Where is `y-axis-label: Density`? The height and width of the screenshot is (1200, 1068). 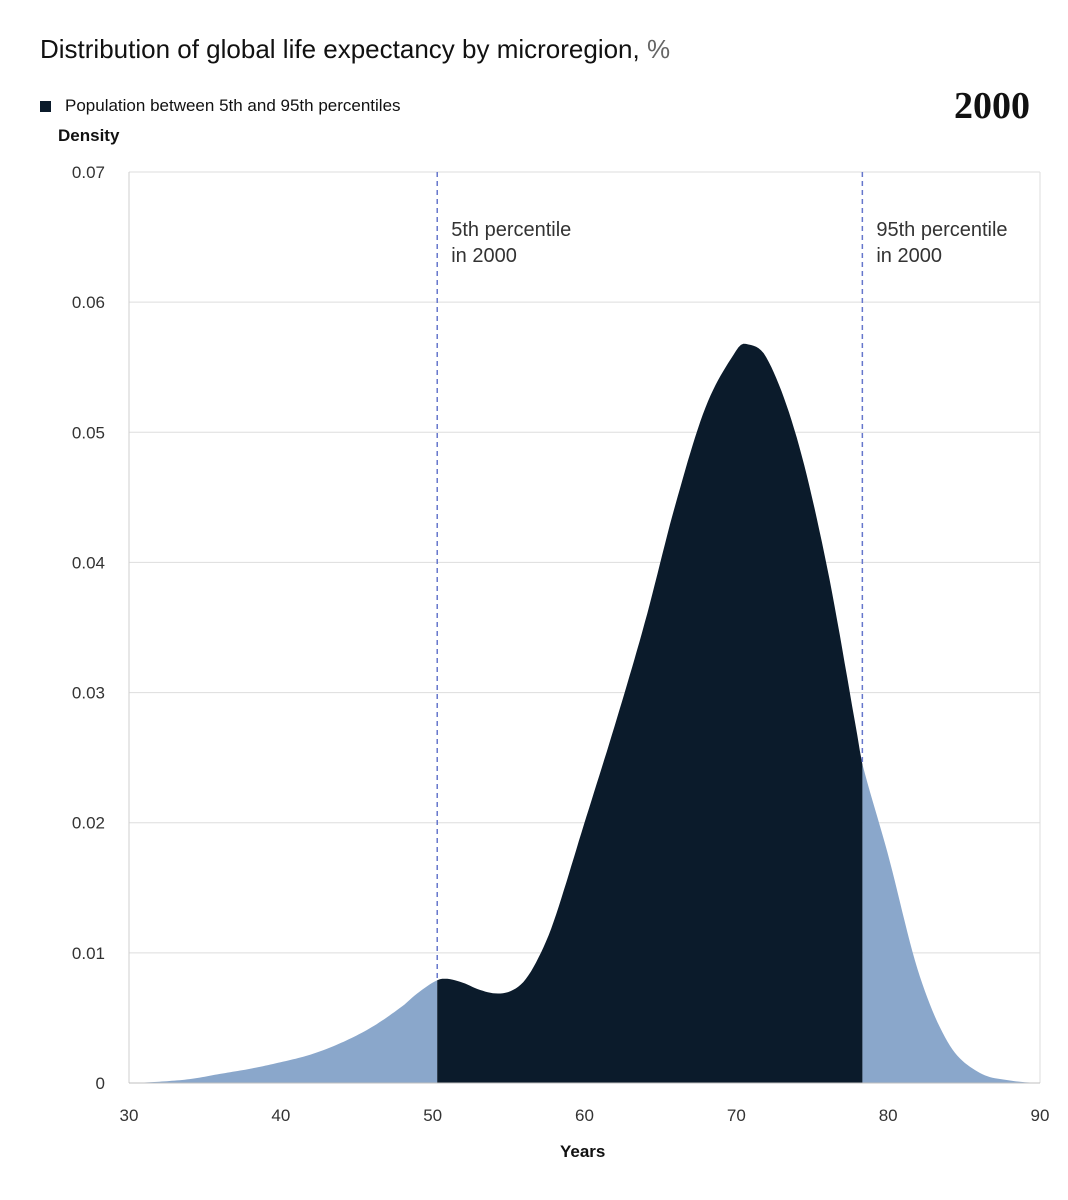 y-axis-label: Density is located at coordinates (89, 135).